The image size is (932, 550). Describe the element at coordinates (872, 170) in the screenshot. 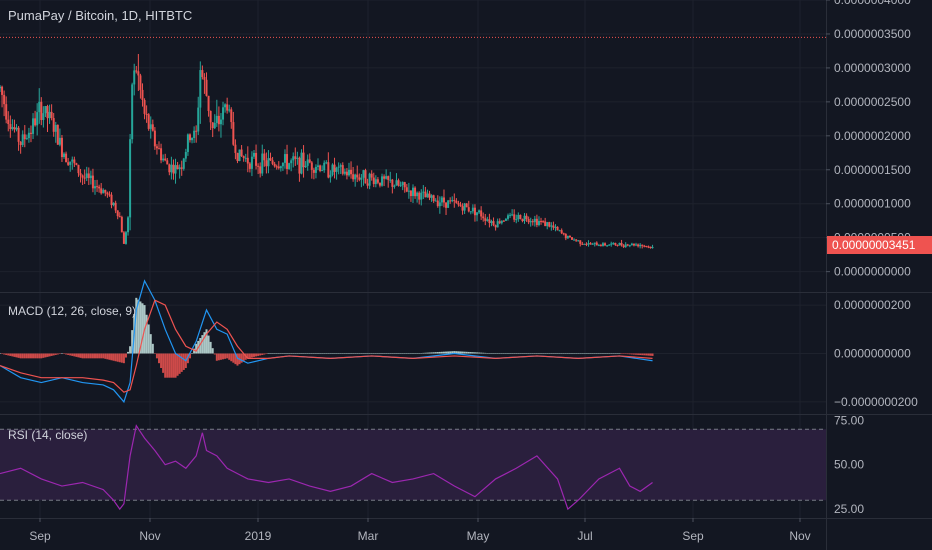

I see `y-tick-label: 0.0000001500` at that location.